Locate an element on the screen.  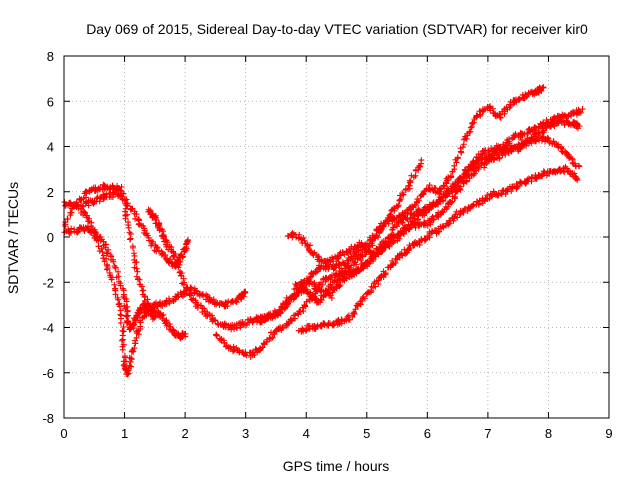
x-tick-label: 2 is located at coordinates (184, 433).